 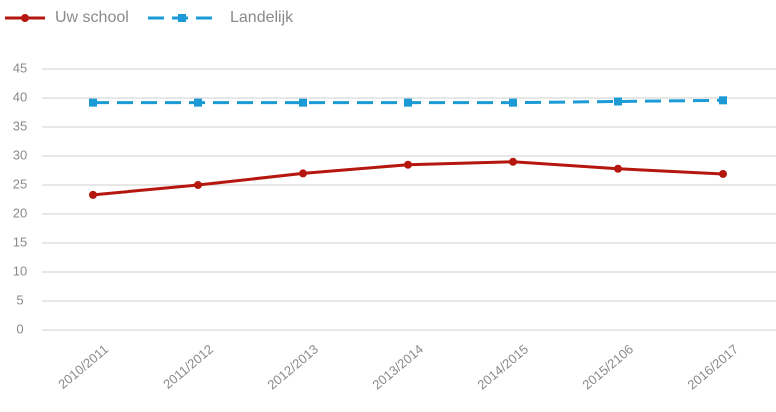 What do you see at coordinates (502, 366) in the screenshot?
I see `x-tick-label: 2014/2015` at bounding box center [502, 366].